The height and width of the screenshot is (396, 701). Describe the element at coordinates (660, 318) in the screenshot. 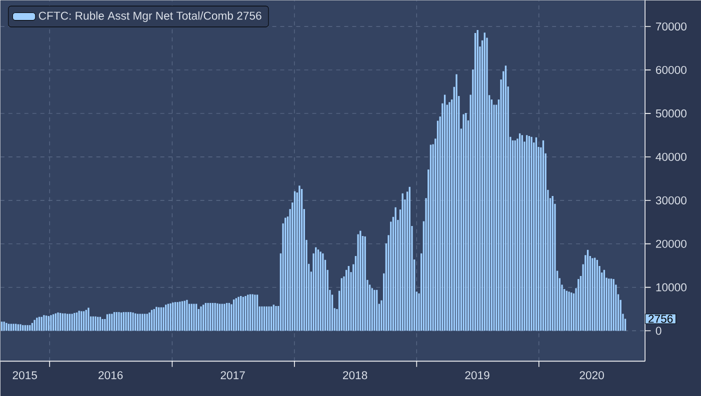

I see `annotation: 2756` at that location.